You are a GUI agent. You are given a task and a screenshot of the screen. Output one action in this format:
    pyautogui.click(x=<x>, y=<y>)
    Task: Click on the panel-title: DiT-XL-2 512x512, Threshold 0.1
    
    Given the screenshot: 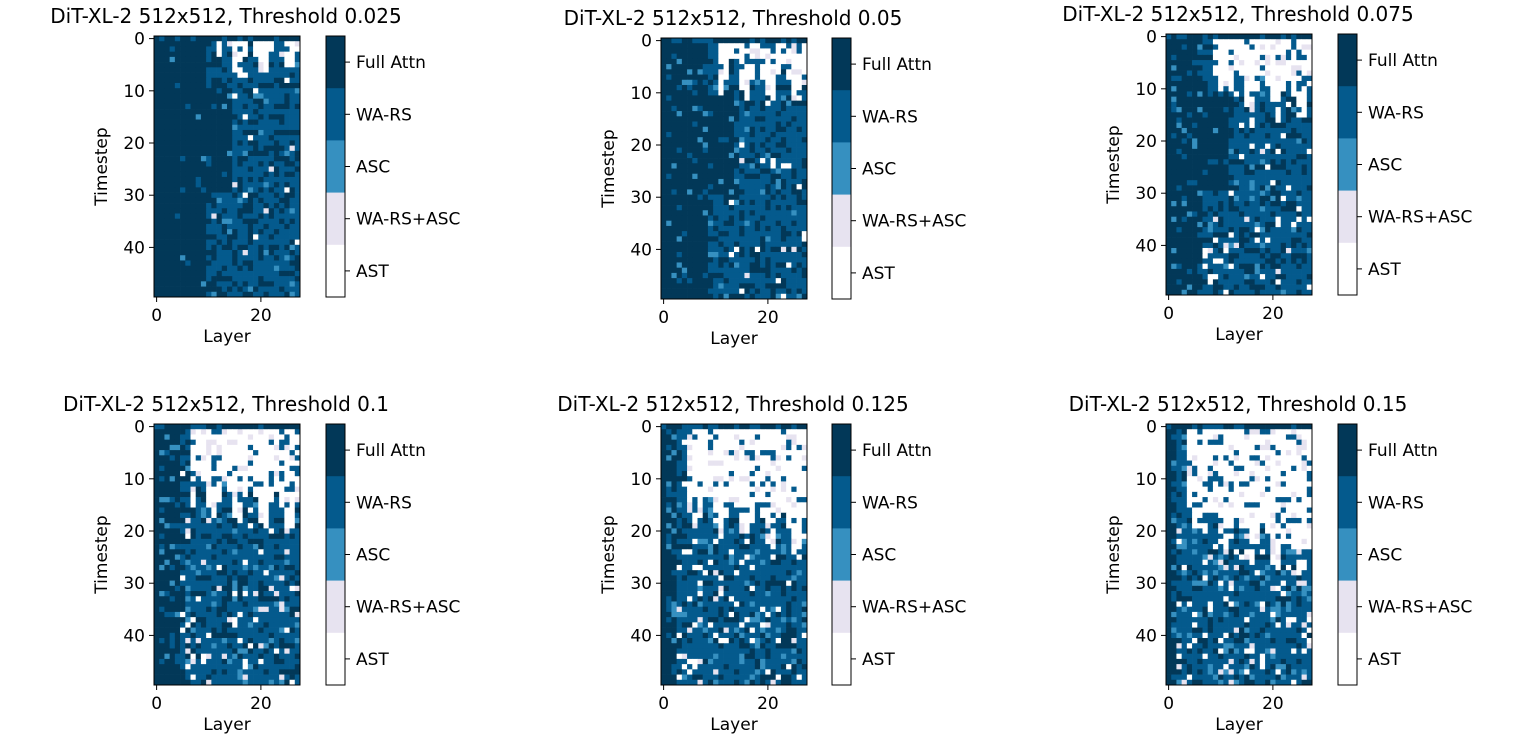 What is the action you would take?
    pyautogui.click(x=226, y=404)
    